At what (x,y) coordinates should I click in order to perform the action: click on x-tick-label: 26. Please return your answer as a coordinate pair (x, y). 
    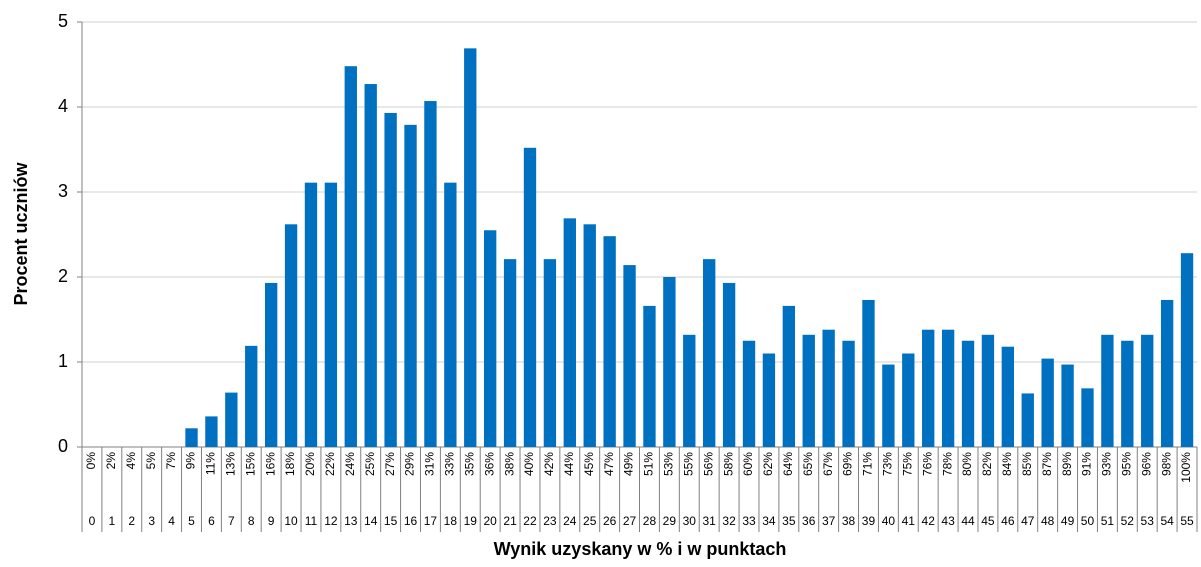
    Looking at the image, I should click on (610, 521).